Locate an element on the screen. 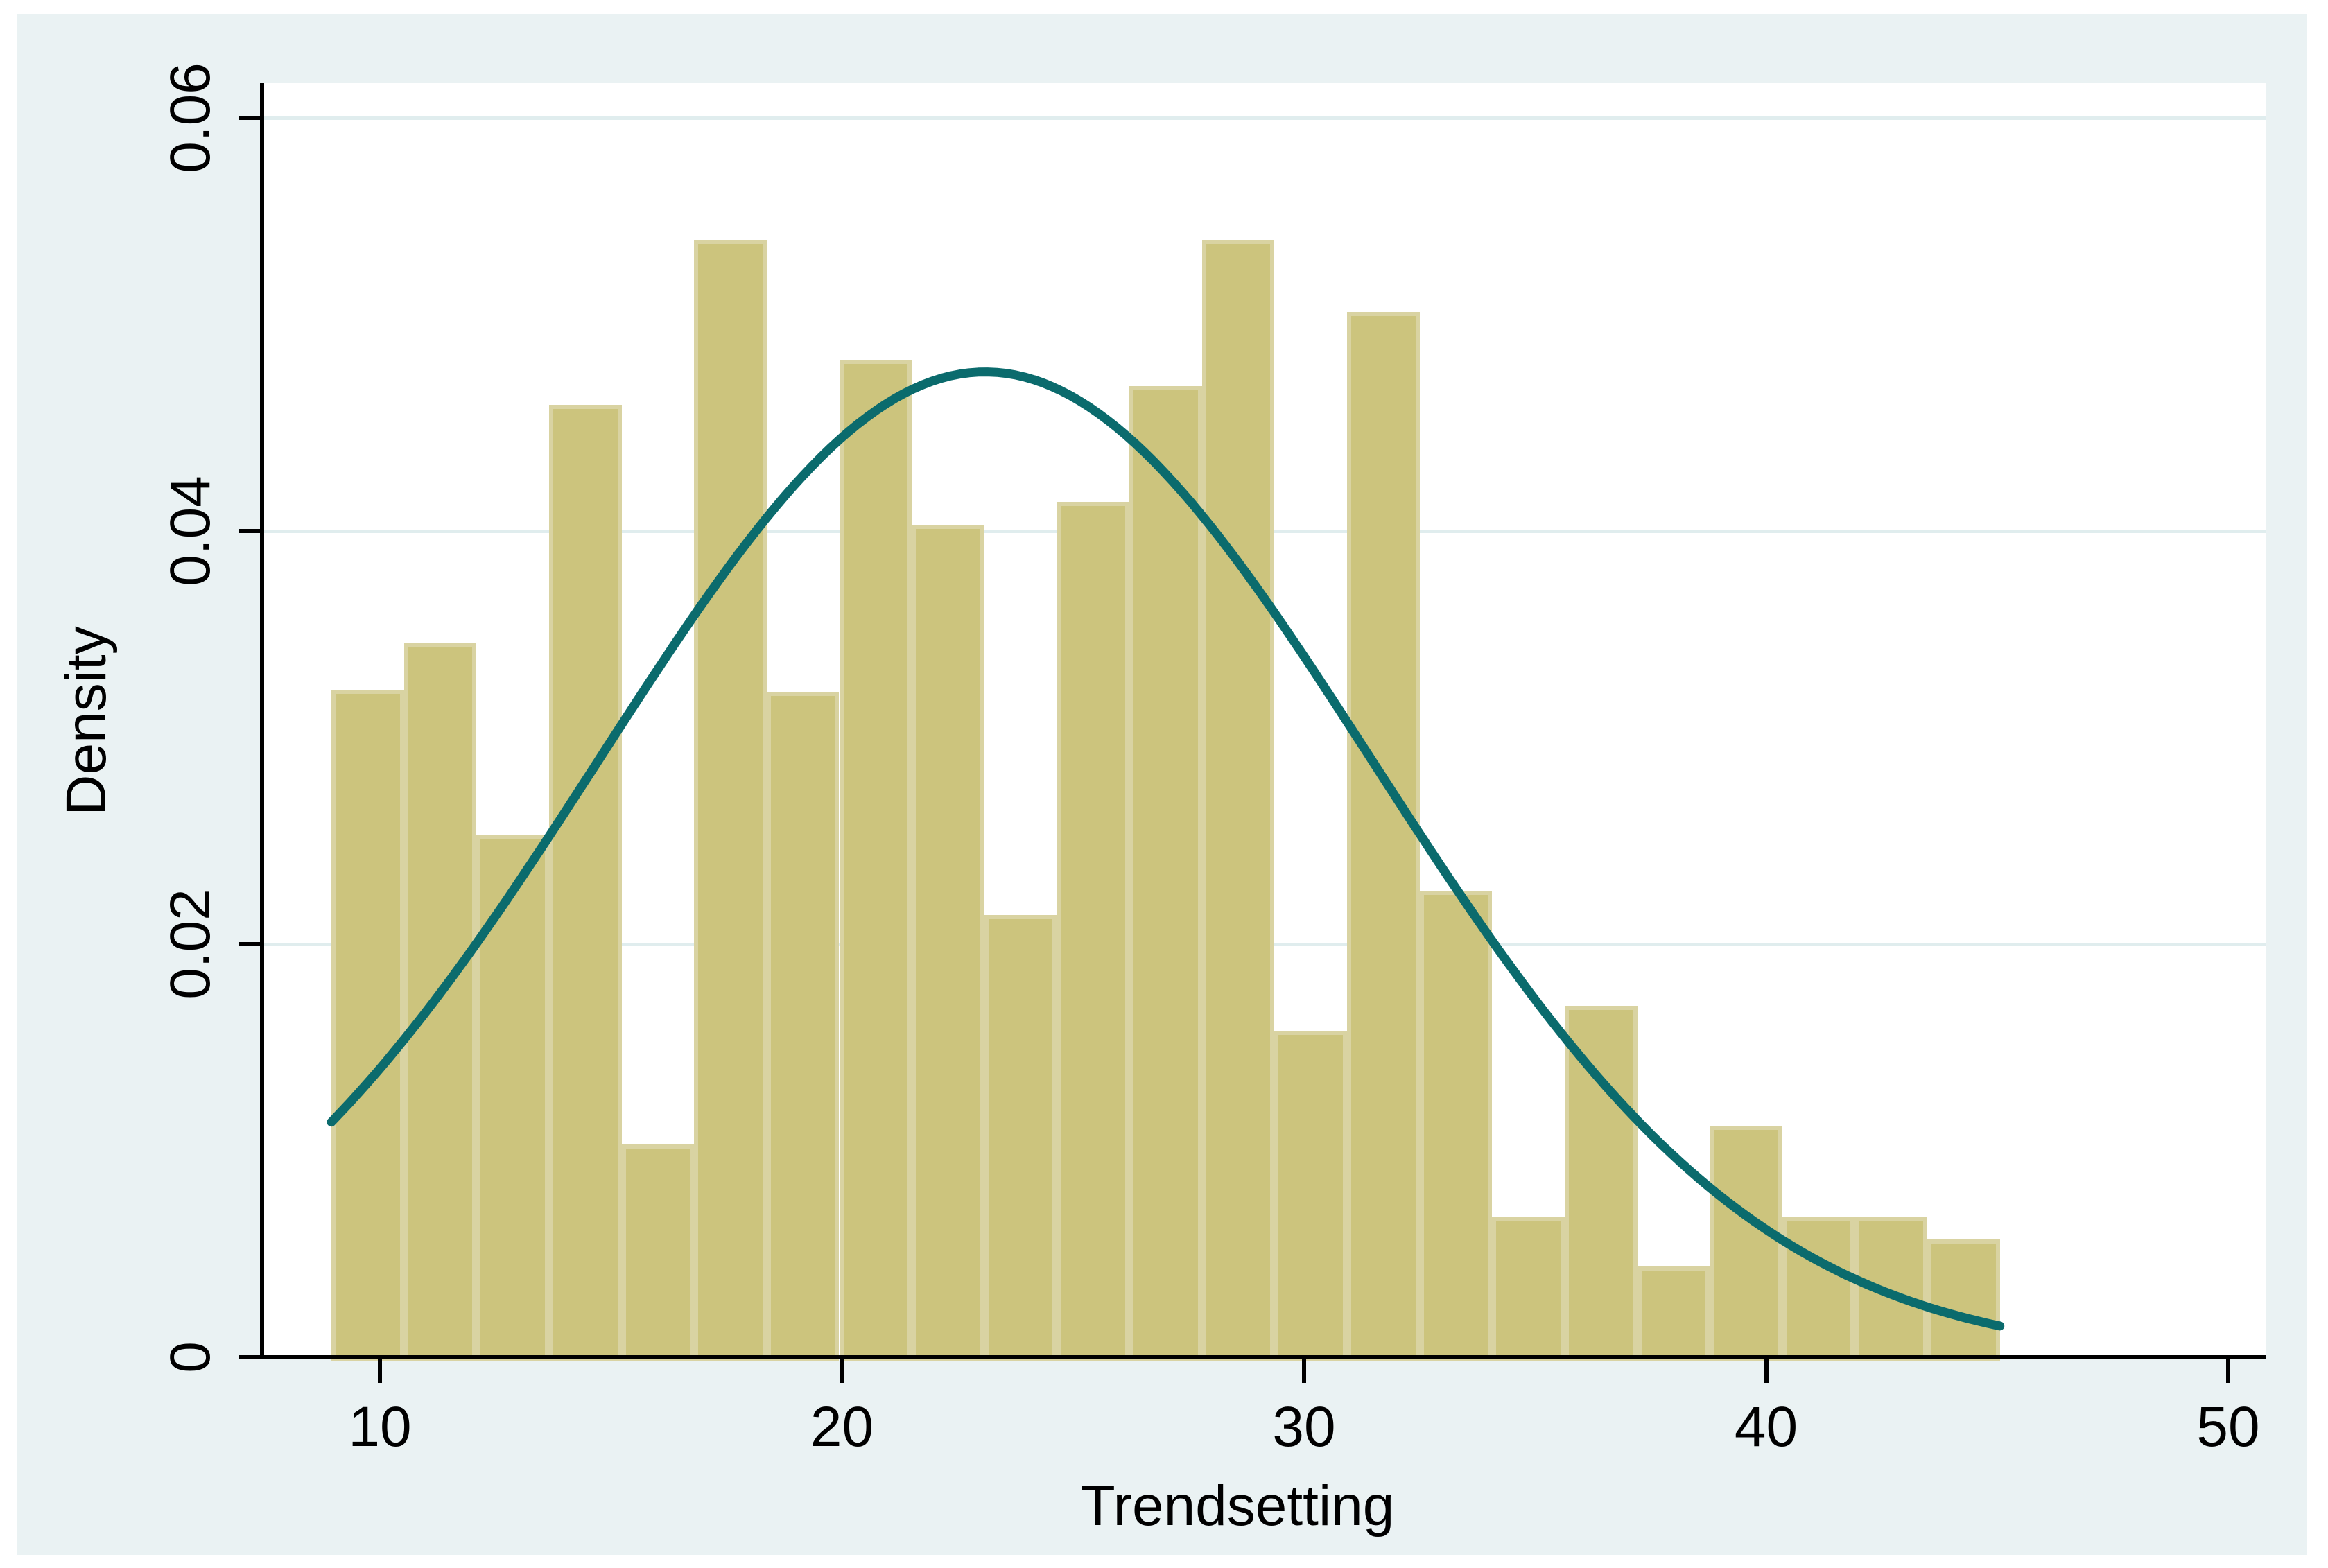 The height and width of the screenshot is (1568, 2328). x-tick-label-50: 50 is located at coordinates (2228, 1426).